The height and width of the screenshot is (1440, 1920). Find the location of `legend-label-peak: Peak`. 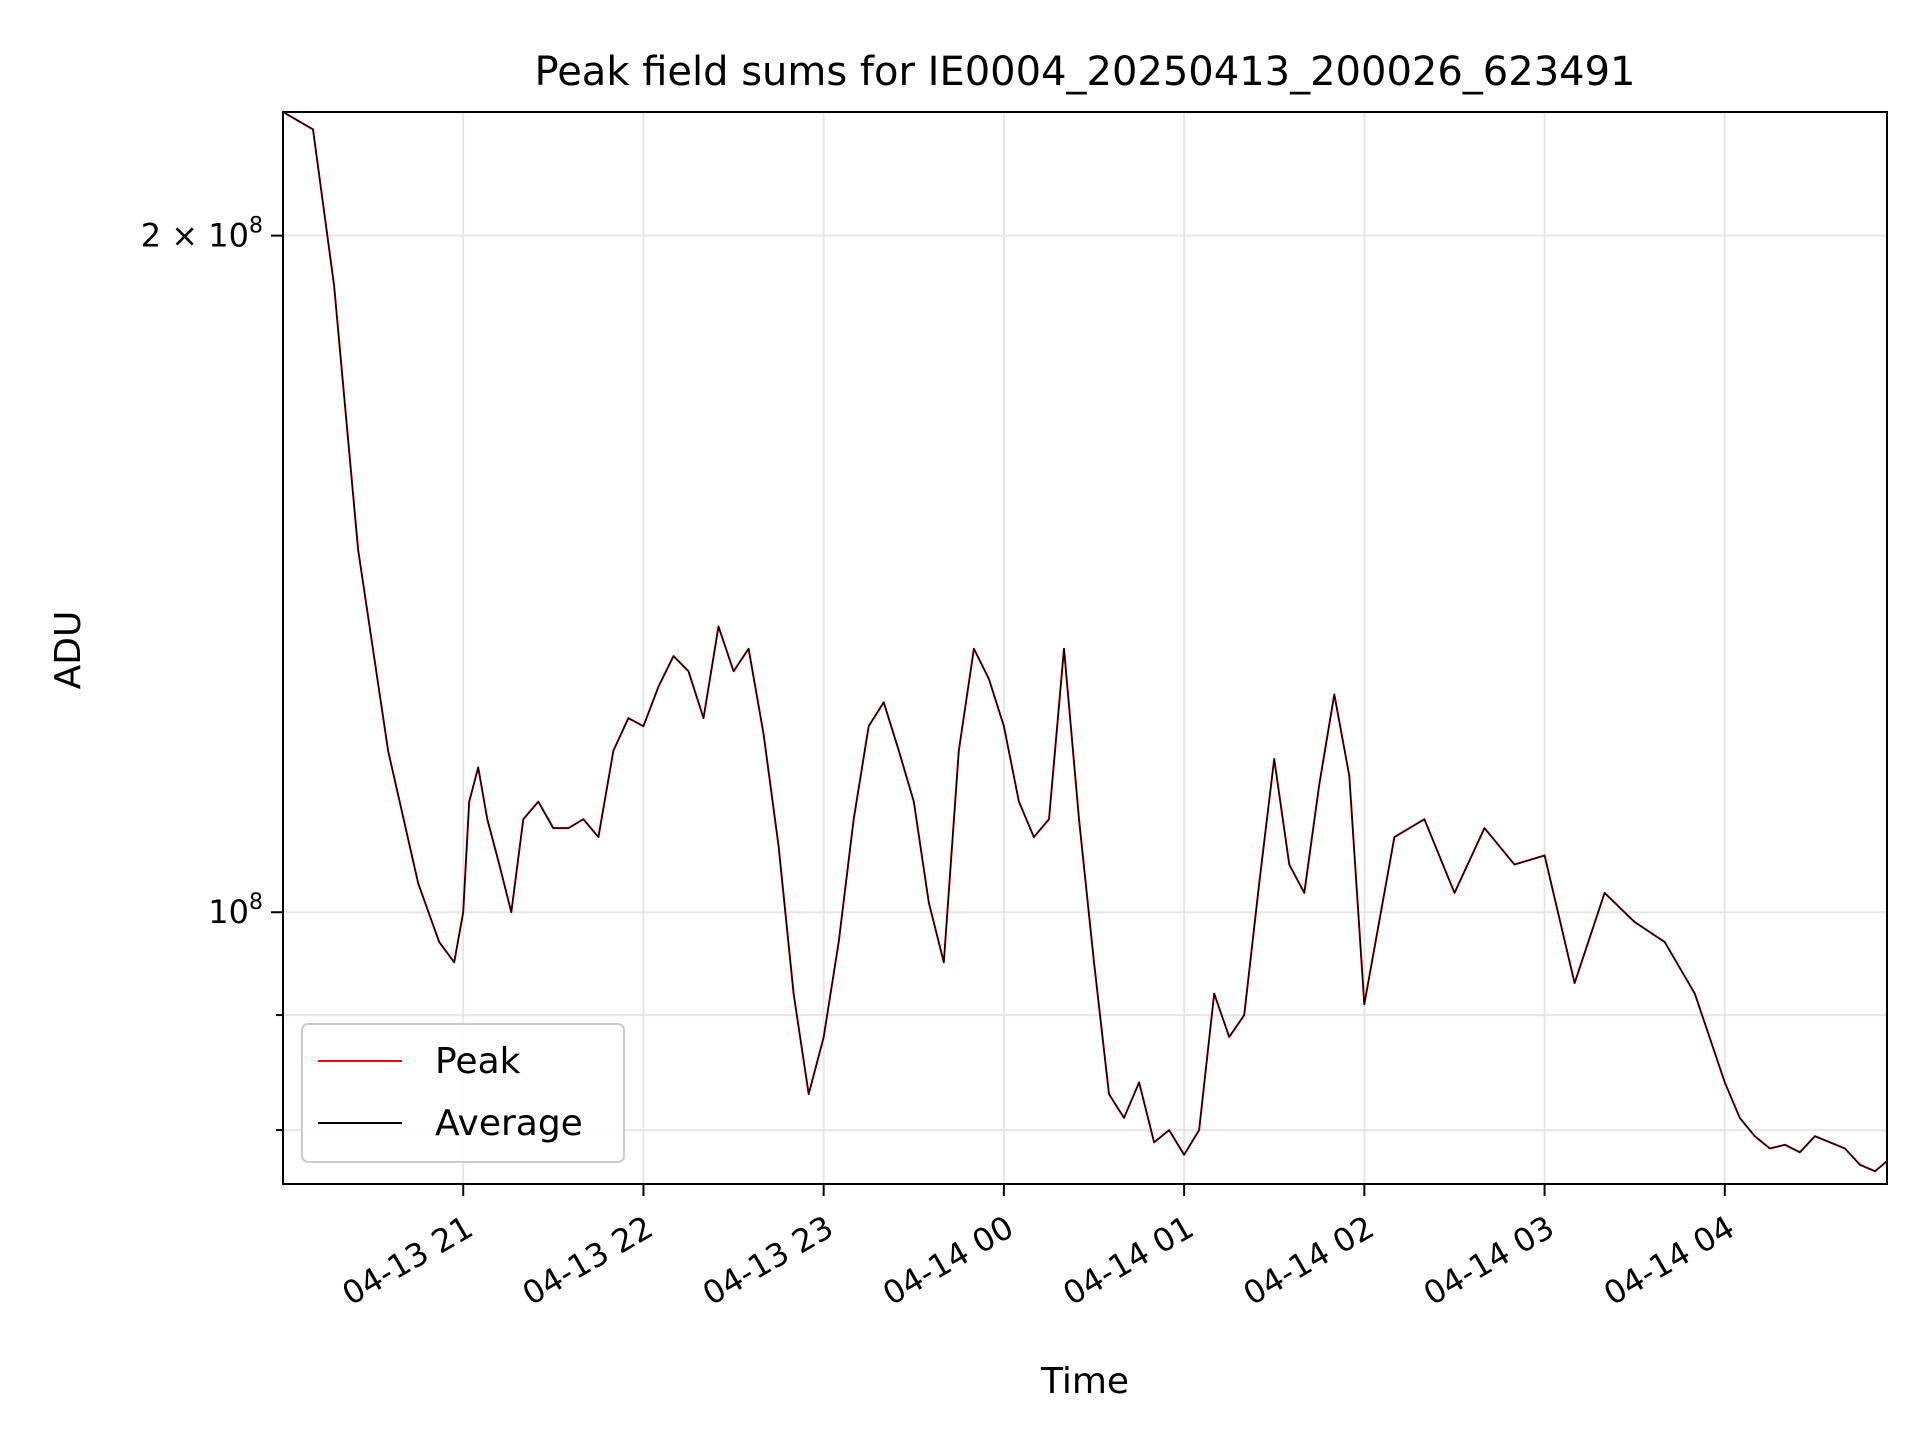

legend-label-peak: Peak is located at coordinates (478, 1061).